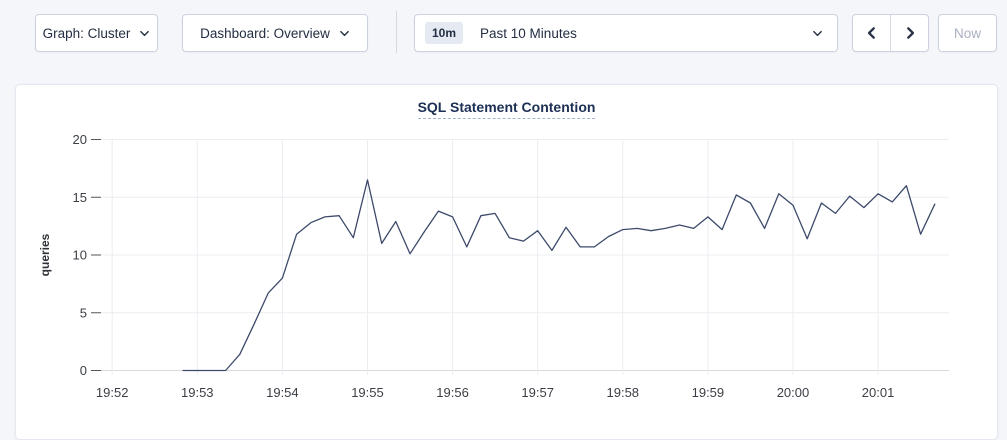 This screenshot has width=1007, height=440. What do you see at coordinates (506, 108) in the screenshot?
I see `chart-title: SQL Statement Contention` at bounding box center [506, 108].